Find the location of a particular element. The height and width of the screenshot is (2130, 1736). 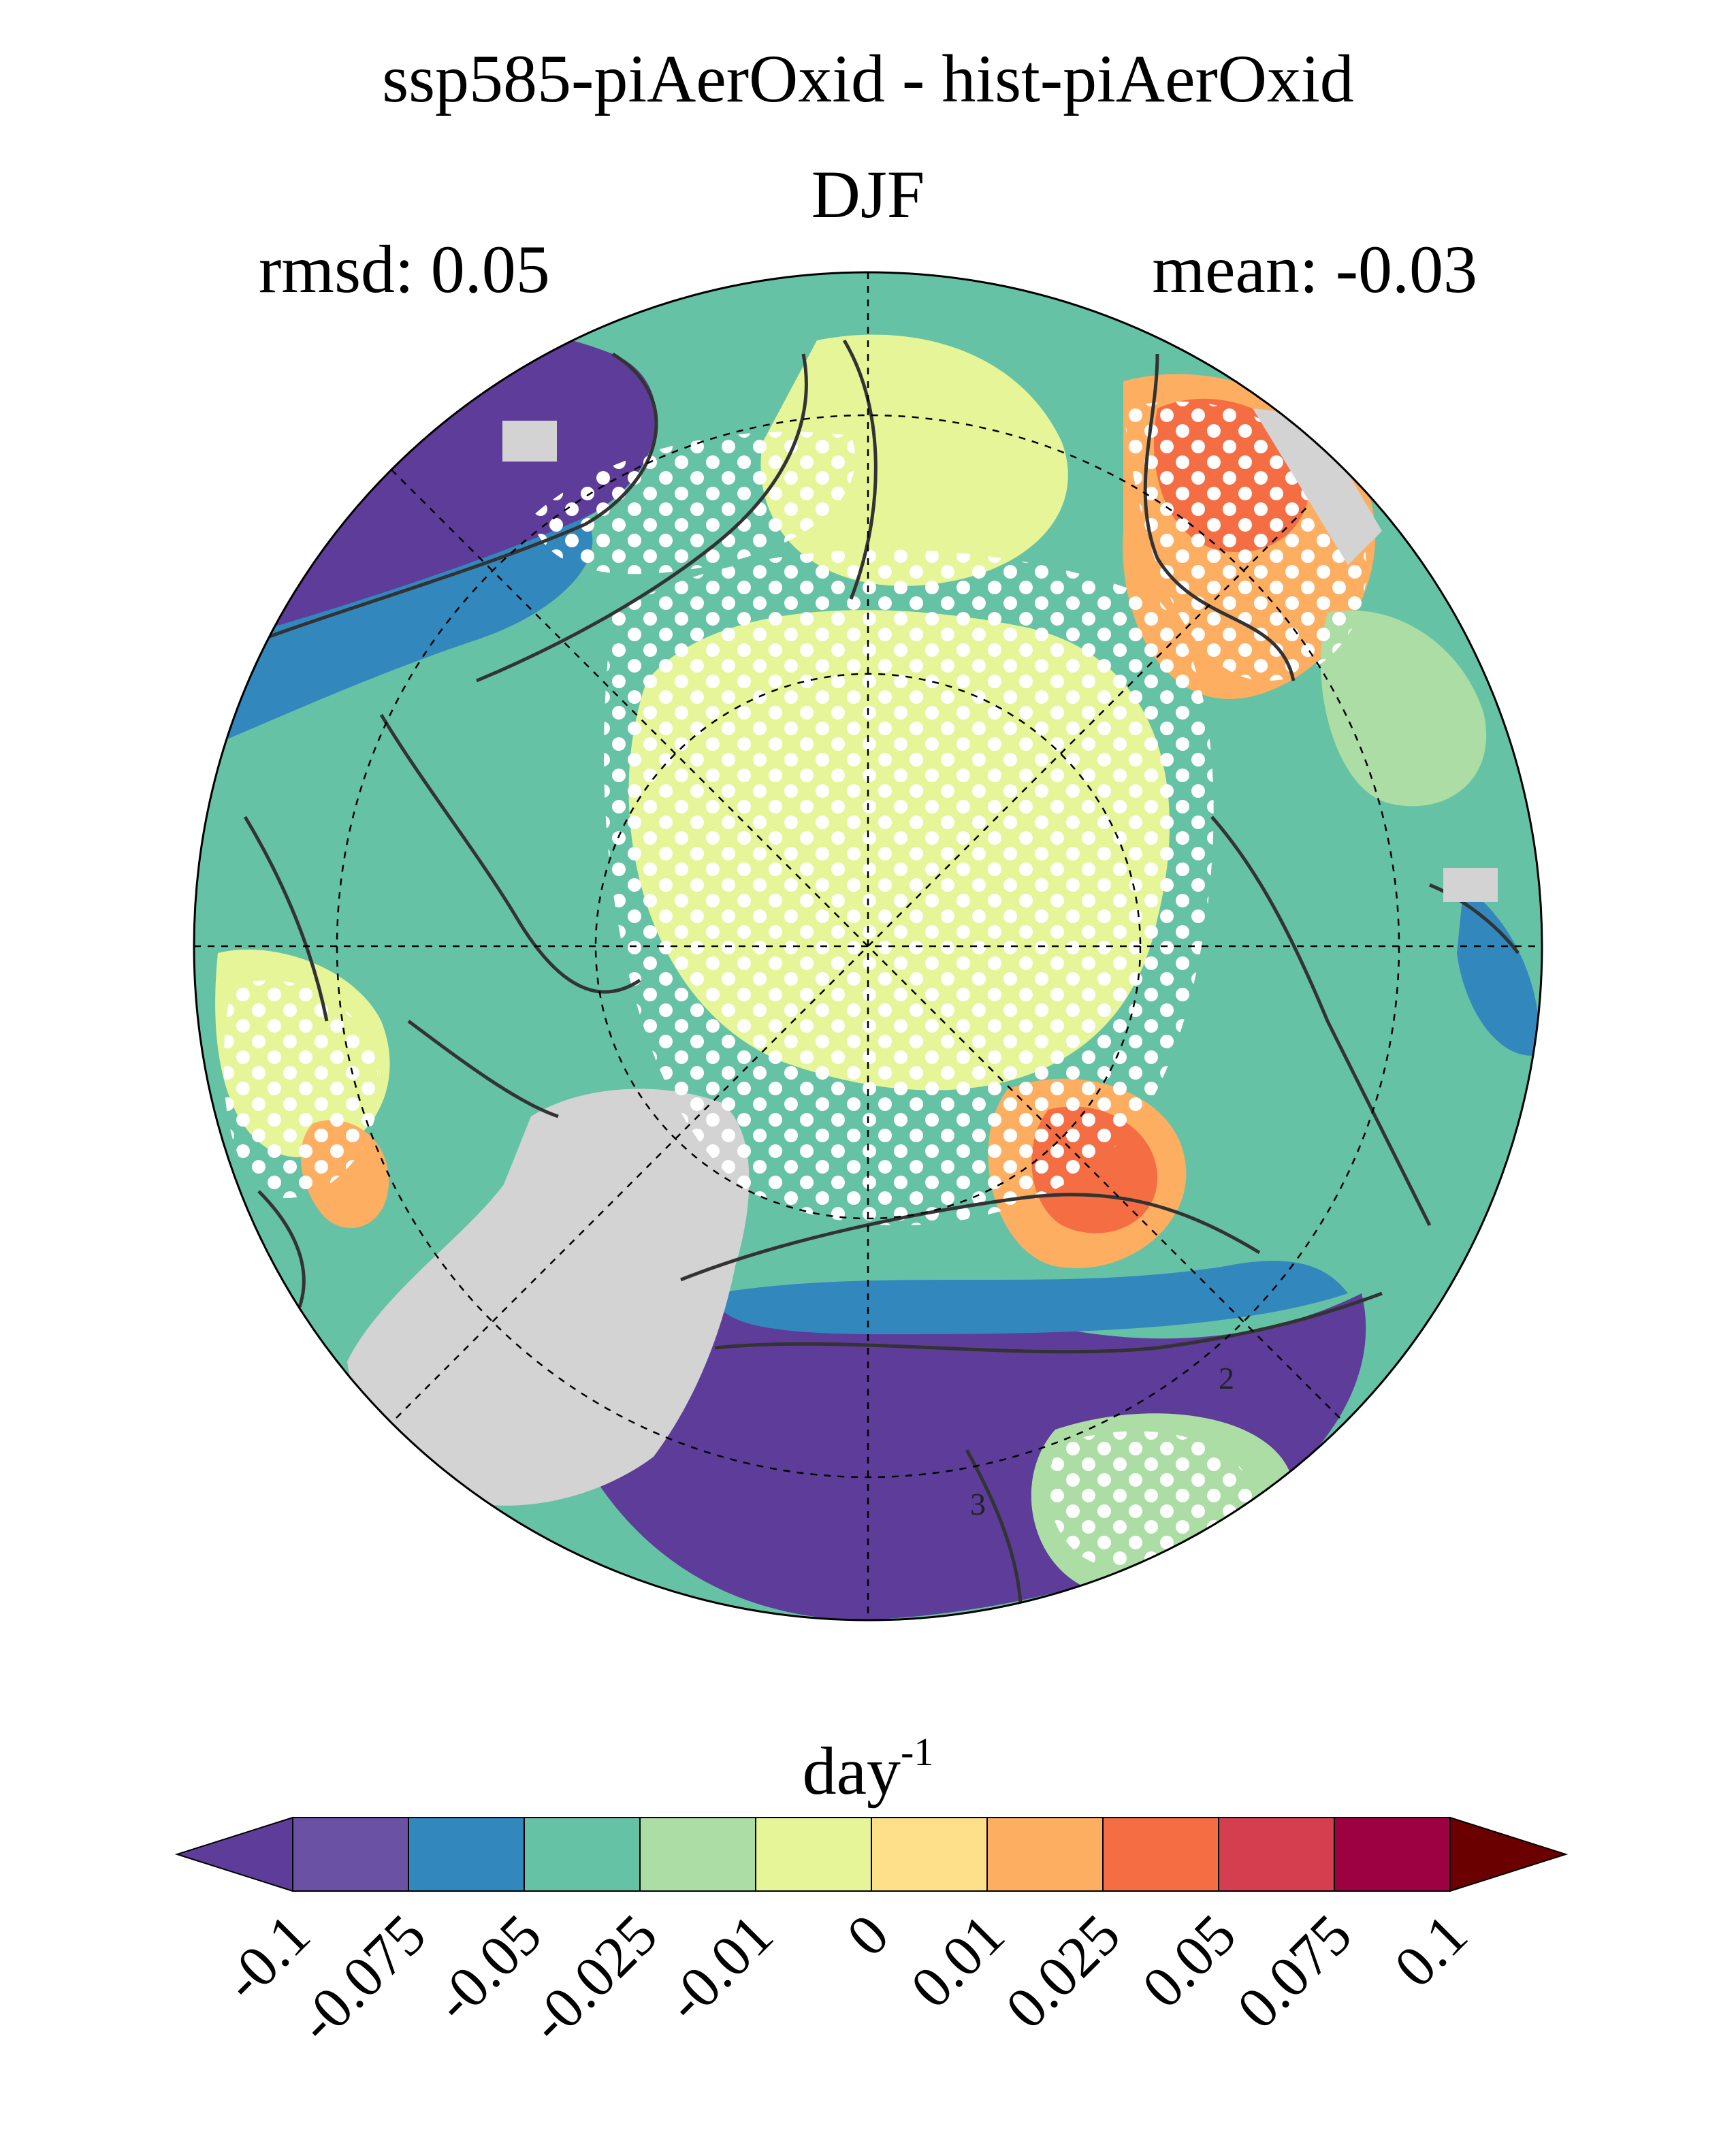

field-blue-north-america is located at coordinates (398, 633).